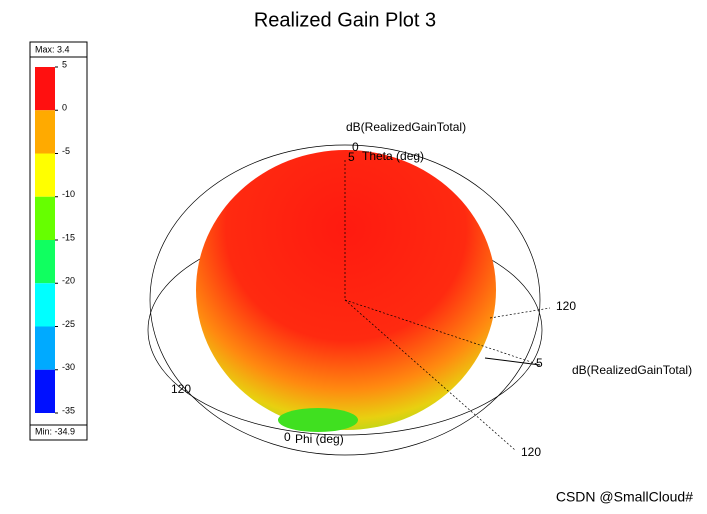 This screenshot has height=514, width=707. Describe the element at coordinates (624, 497) in the screenshot. I see `watermark: CSDN @SmallCloud#` at that location.